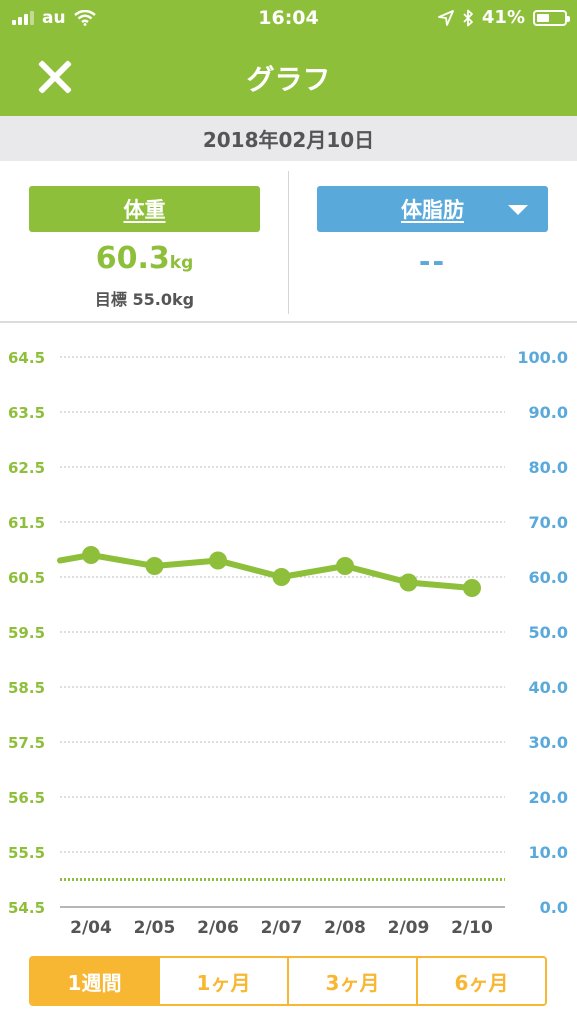 The image size is (577, 1024). What do you see at coordinates (144, 299) in the screenshot?
I see `weight-goal: 目標 55.0kg` at bounding box center [144, 299].